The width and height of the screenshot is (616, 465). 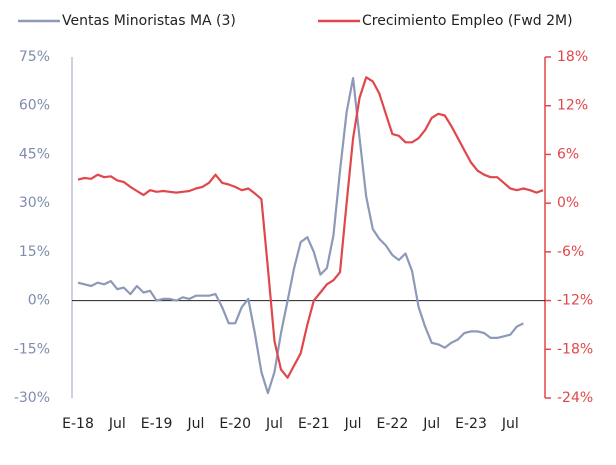 I want to click on y-tick-label: 30%, so click(x=34, y=203).